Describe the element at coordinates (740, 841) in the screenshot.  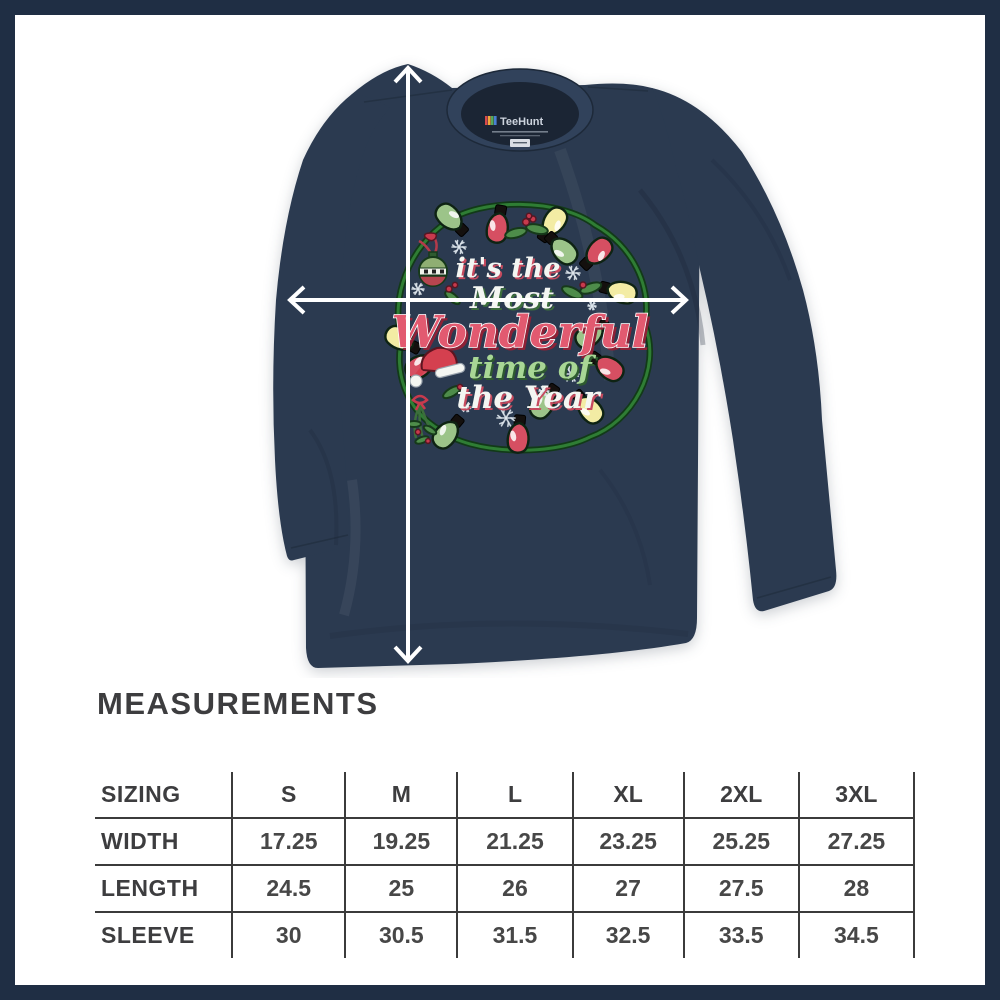
I see `cell: 25.25` at that location.